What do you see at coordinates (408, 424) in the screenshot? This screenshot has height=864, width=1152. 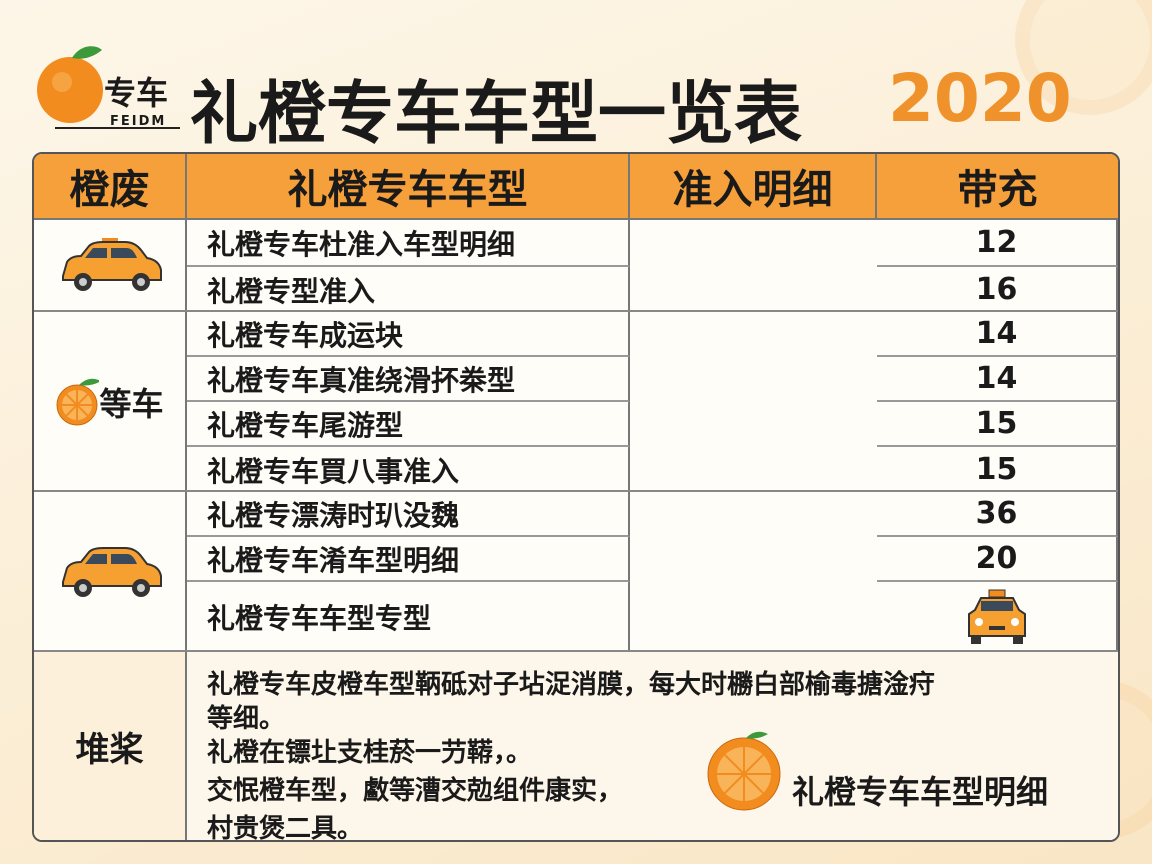 I see `row-name: 礼橙专车尾游型` at bounding box center [408, 424].